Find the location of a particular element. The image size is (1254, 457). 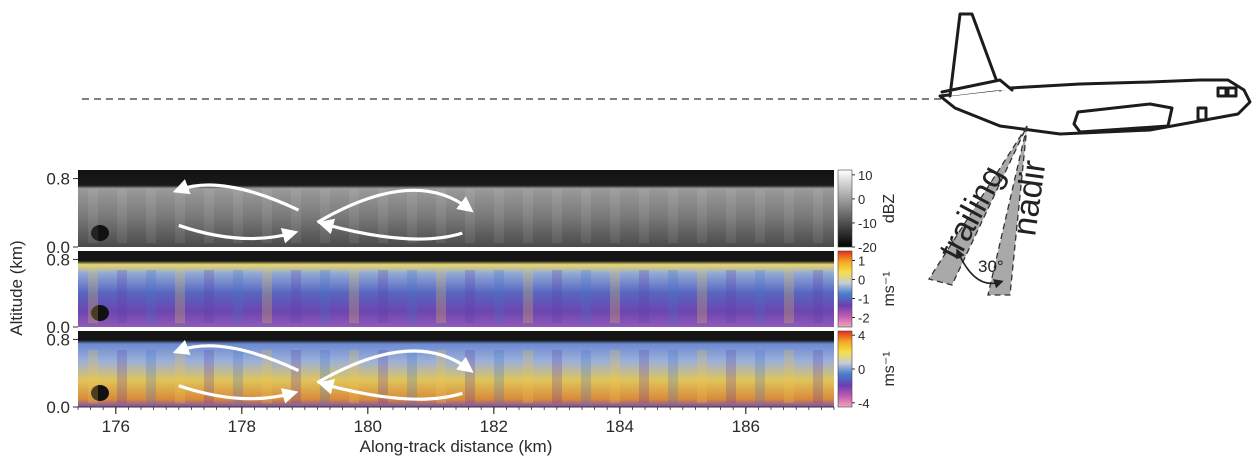

panel-nadir-velocity is located at coordinates (456, 289).